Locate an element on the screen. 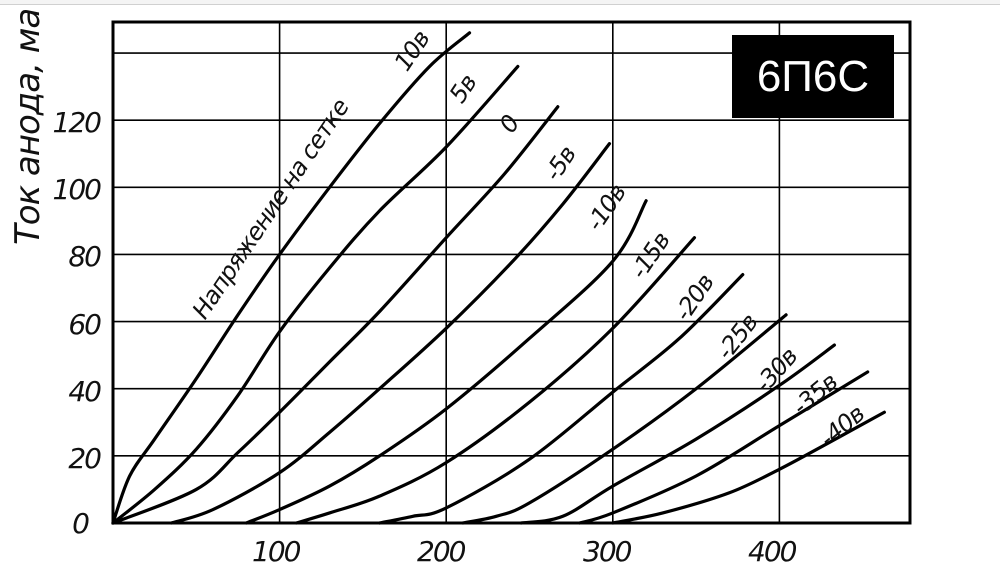  y-tick-40: 40 is located at coordinates (85, 391).